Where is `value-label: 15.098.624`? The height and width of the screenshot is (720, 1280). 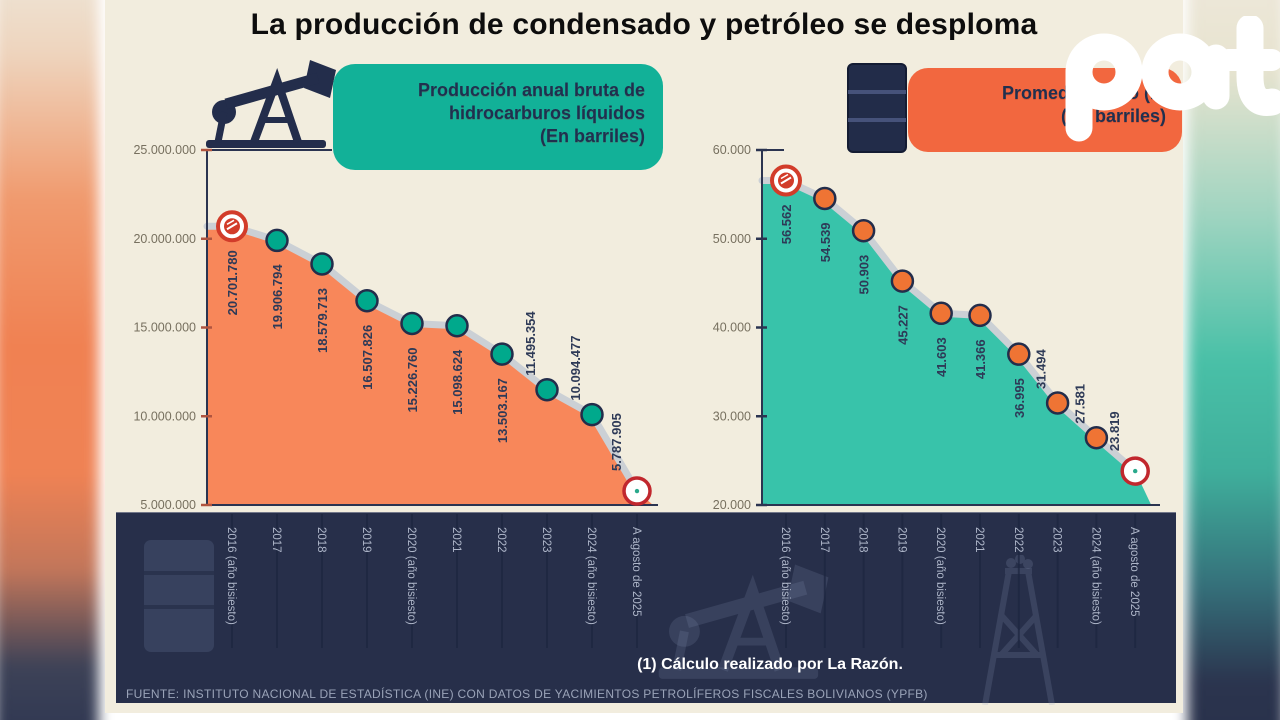
value-label: 15.098.624 is located at coordinates (457, 382).